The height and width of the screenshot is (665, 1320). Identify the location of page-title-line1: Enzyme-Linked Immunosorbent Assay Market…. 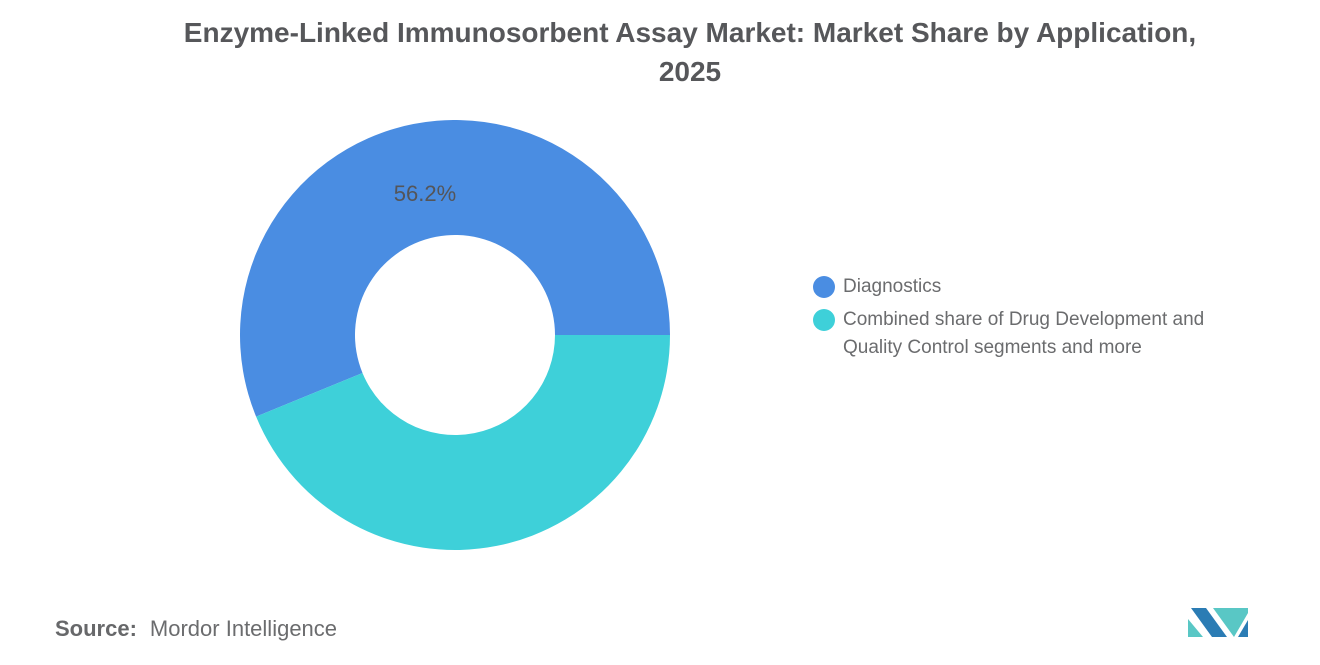
(690, 32).